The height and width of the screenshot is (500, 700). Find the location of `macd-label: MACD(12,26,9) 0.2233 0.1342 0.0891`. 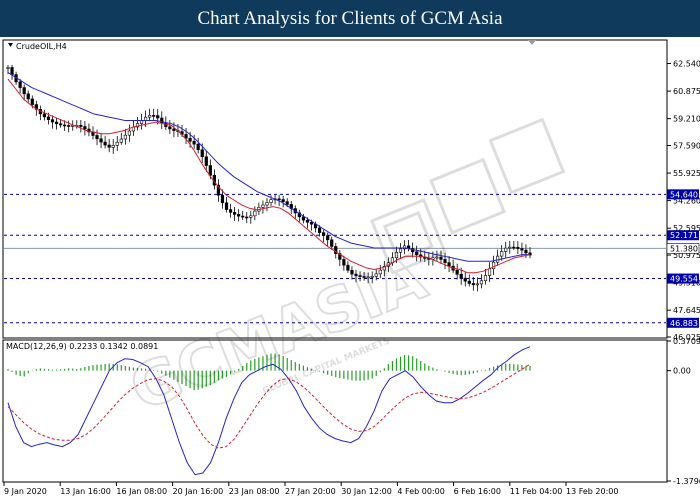

macd-label: MACD(12,26,9) 0.2233 0.1342 0.0891 is located at coordinates (82, 346).